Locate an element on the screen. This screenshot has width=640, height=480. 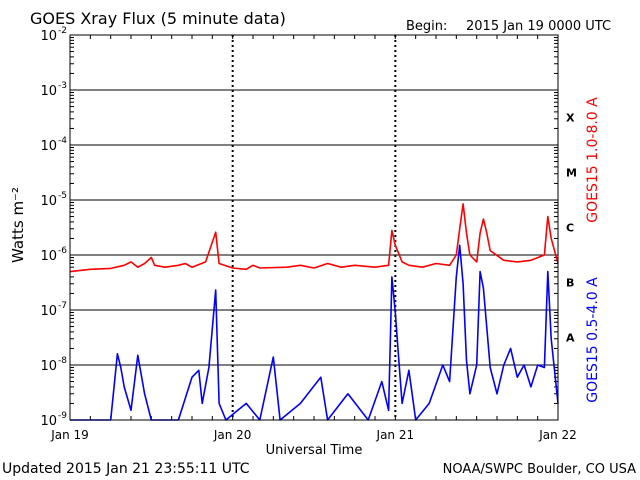
y-tick-exponent: -2 is located at coordinates (62, 31).